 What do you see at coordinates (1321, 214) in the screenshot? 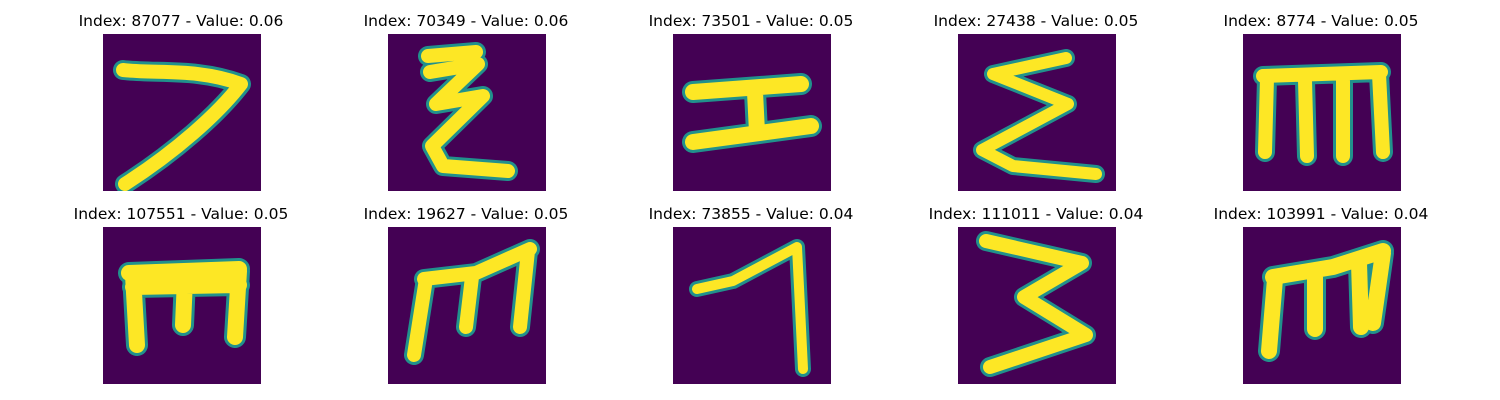
I see `image-title: Index: 103991 - Value: 0.04` at bounding box center [1321, 214].